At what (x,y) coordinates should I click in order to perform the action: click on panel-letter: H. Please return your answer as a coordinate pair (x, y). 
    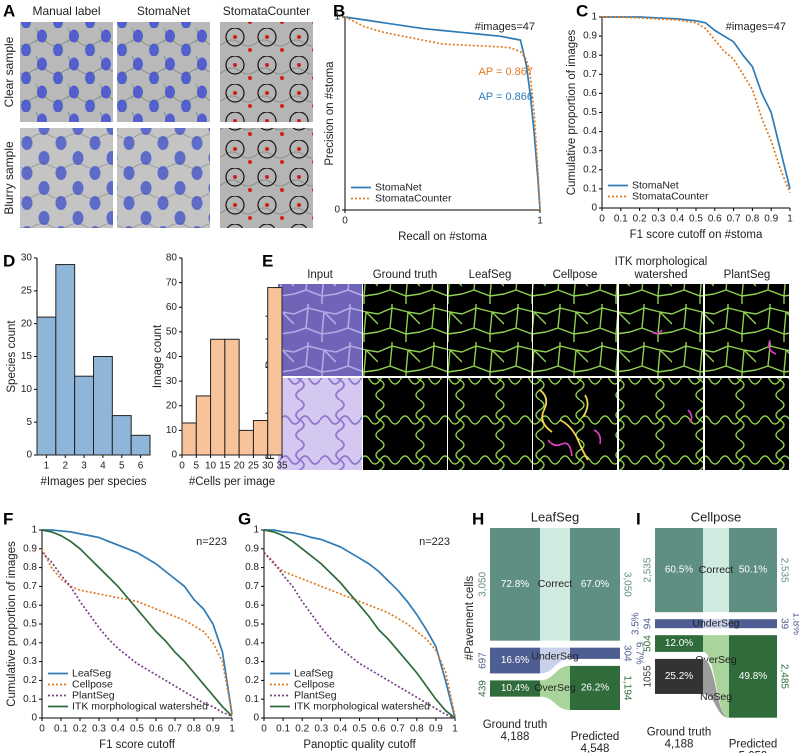
    Looking at the image, I should click on (478, 518).